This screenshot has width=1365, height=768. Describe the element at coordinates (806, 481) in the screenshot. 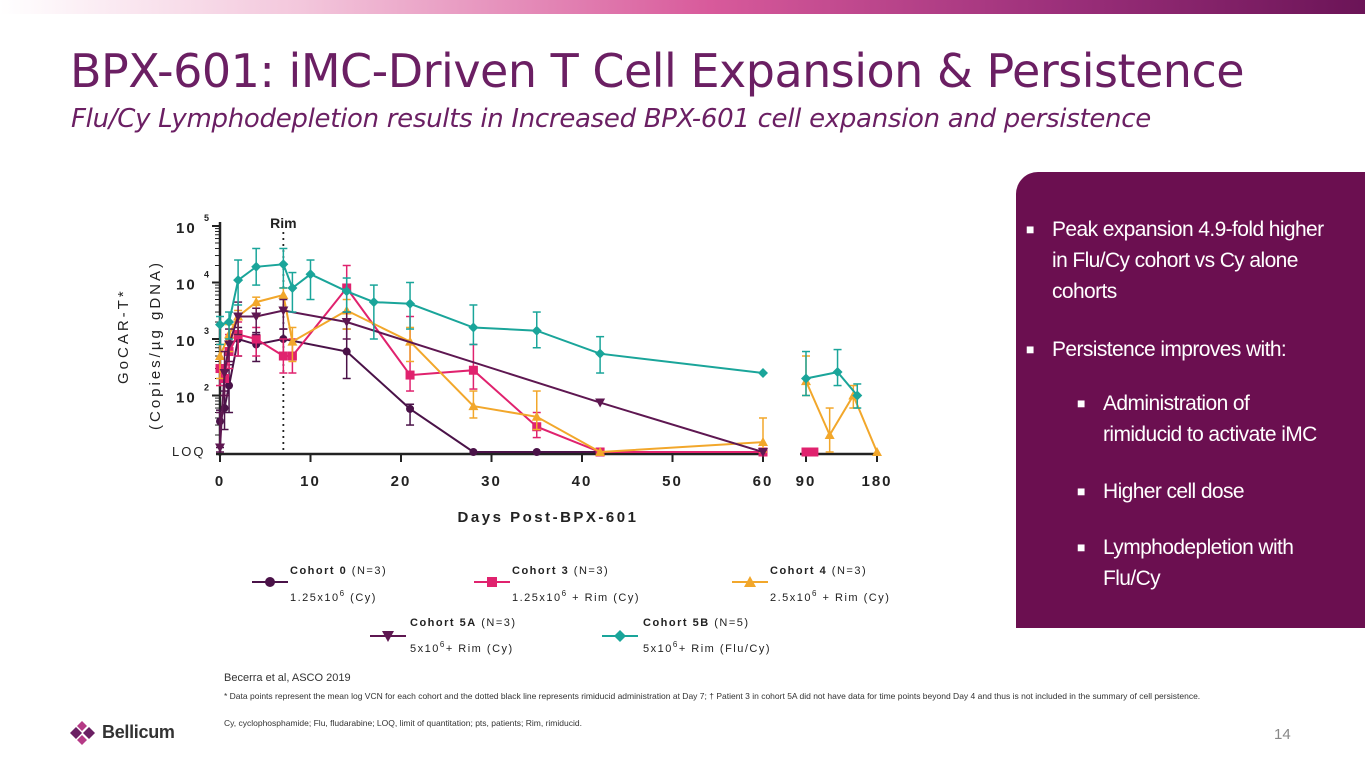

I see `x-tick-label: 90` at that location.